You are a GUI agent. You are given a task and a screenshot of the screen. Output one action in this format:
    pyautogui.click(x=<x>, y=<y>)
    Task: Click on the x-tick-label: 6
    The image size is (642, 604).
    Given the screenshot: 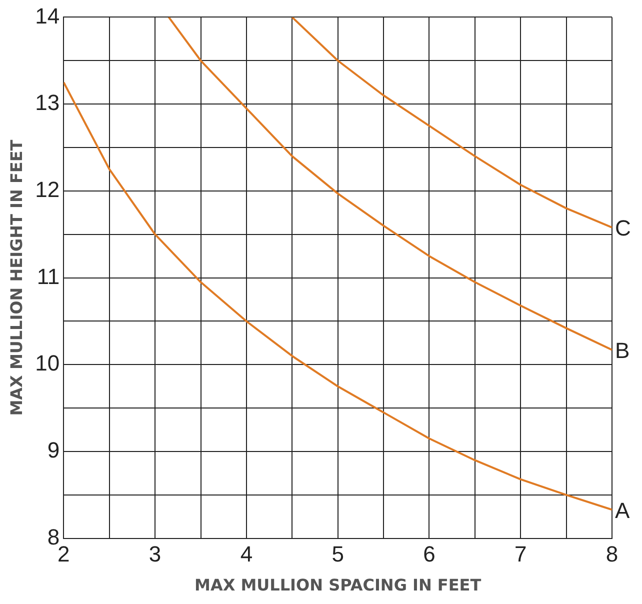 What is the action you would take?
    pyautogui.click(x=429, y=554)
    